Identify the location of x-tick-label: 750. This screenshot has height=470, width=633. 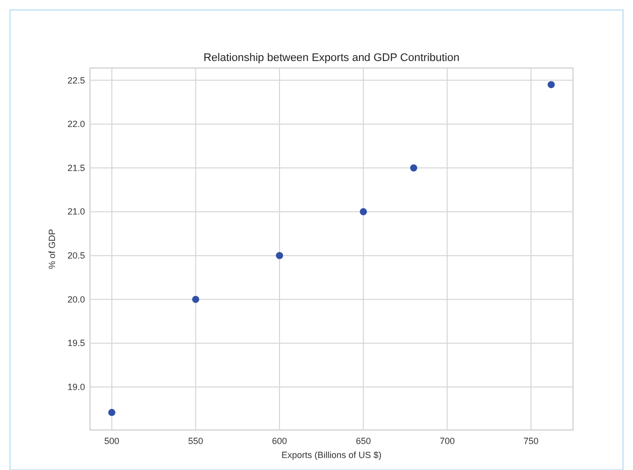
(531, 441).